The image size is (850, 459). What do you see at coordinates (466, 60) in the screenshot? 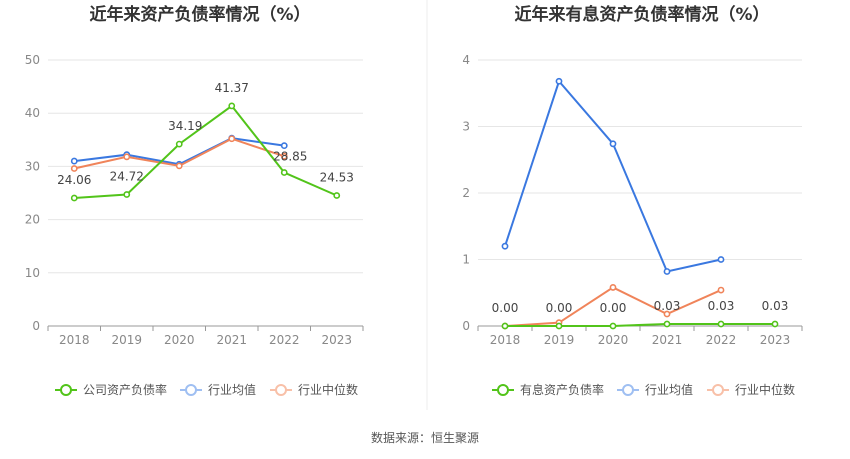
I see `y-tick-label: 4` at bounding box center [466, 60].